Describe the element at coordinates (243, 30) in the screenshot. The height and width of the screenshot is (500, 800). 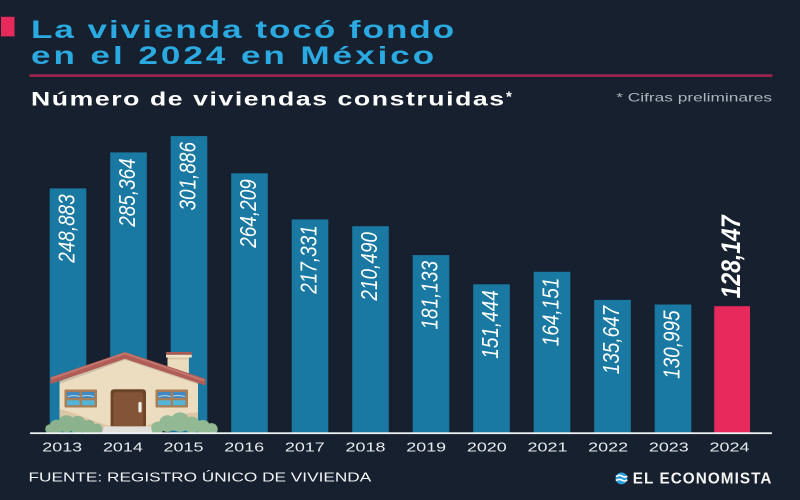
I see `svg-text: La vivienda tocó fondo` at that location.